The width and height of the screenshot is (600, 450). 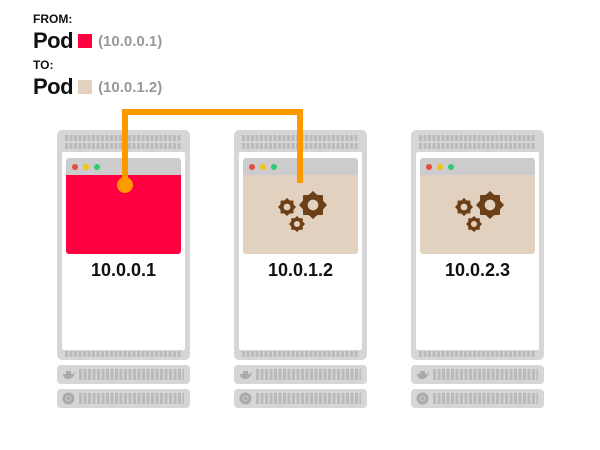 I want to click on from-pod-name: Pod, so click(x=53, y=40).